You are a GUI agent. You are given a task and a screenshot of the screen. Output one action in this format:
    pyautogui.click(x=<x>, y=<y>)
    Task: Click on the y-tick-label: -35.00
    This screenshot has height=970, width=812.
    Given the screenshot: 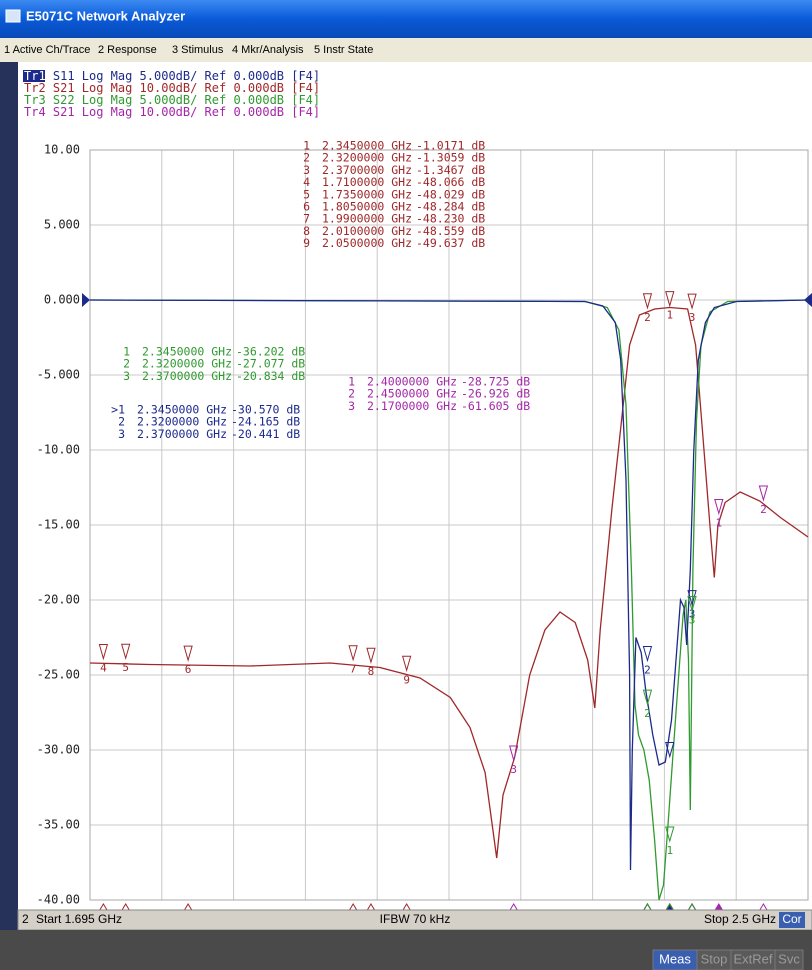 What is the action you would take?
    pyautogui.click(x=58, y=825)
    